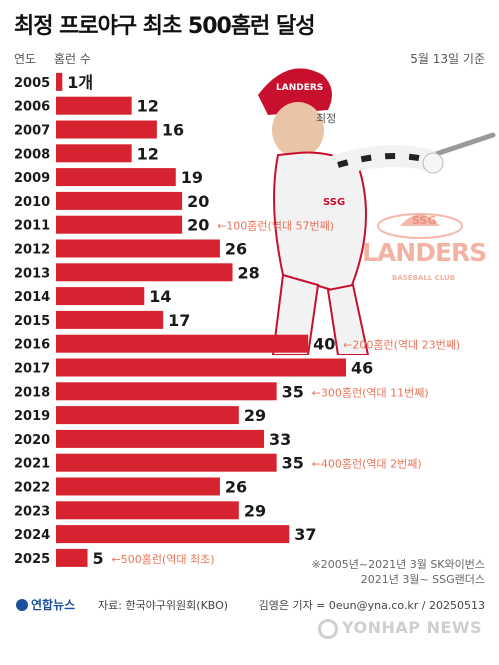 This screenshot has width=499, height=665. I want to click on year-label: 2006, so click(32, 107).